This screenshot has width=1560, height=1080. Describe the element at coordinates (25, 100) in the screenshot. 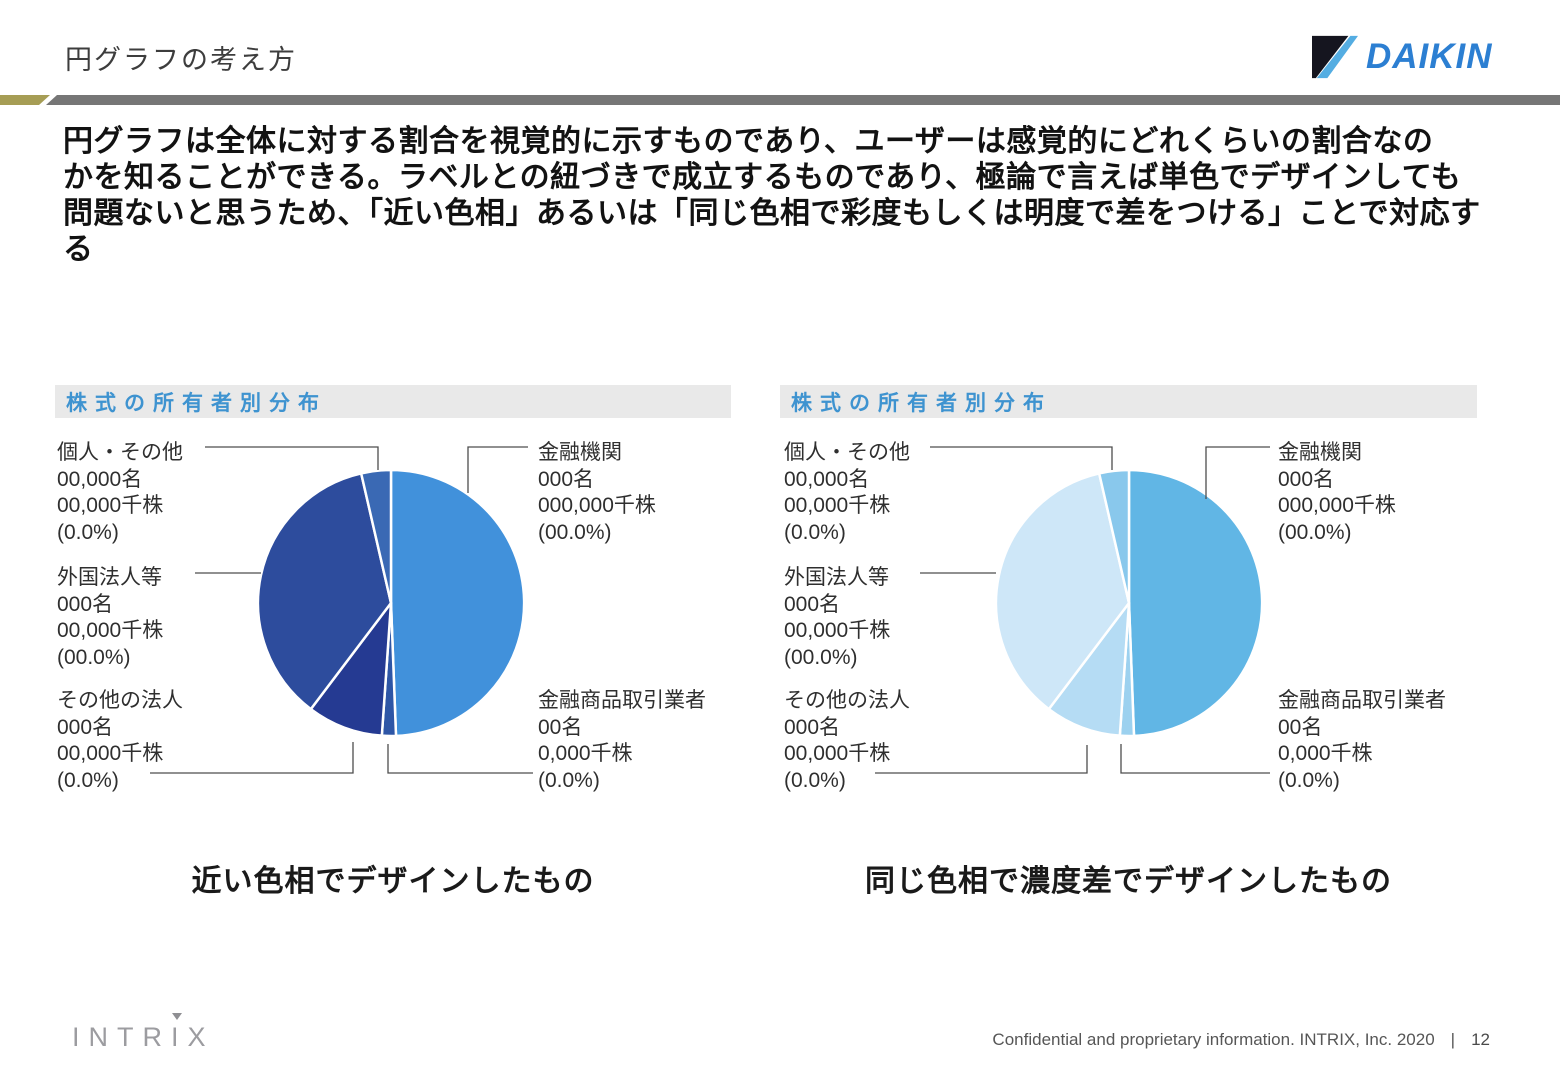

I see `accent-bar-gold` at that location.